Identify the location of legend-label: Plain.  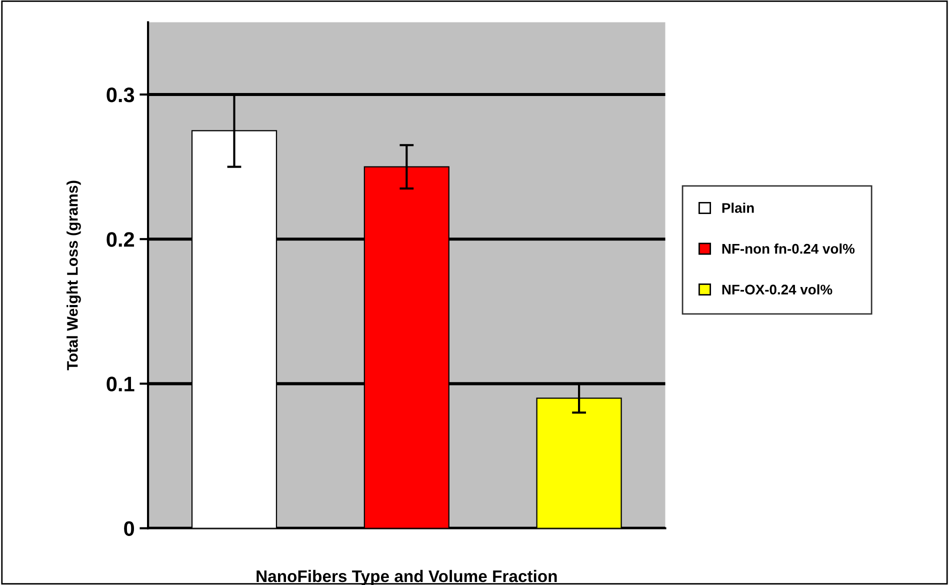
(738, 207).